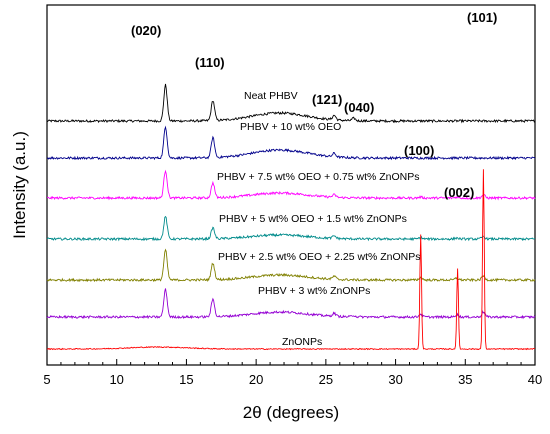 This screenshot has height=434, width=550. Describe the element at coordinates (535, 379) in the screenshot. I see `x-tick-label: 40` at that location.